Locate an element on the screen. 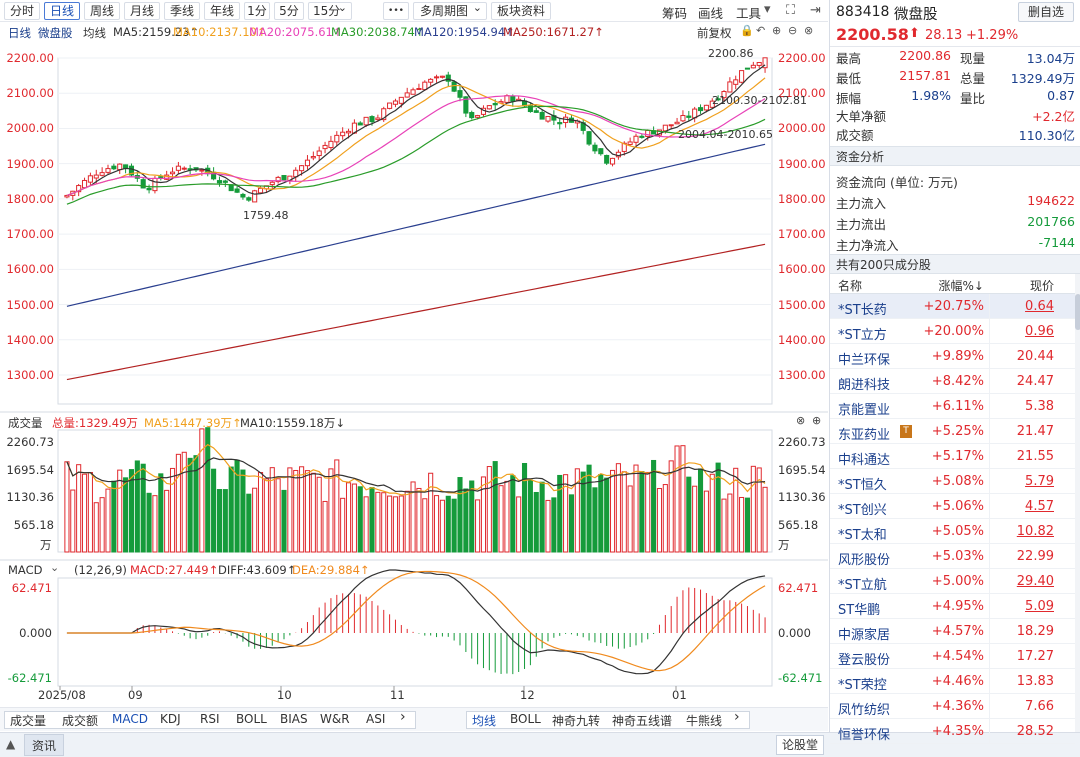 The image size is (1080, 757). quote-value: 2200.86 is located at coordinates (925, 55).